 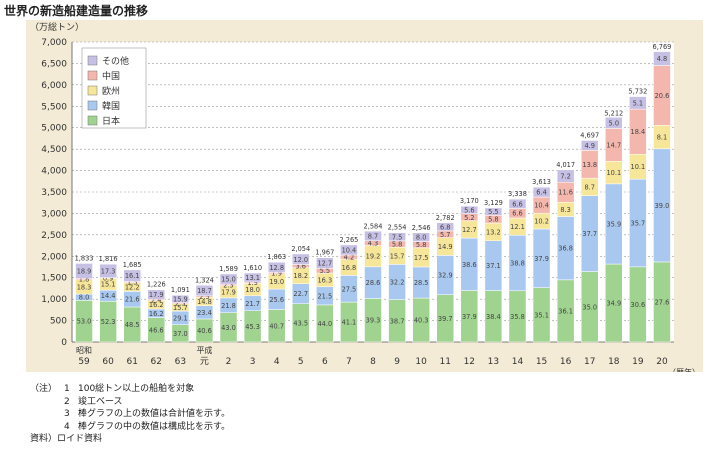 What do you see at coordinates (662, 206) in the screenshot?
I see `segment-label: 39.0` at bounding box center [662, 206].